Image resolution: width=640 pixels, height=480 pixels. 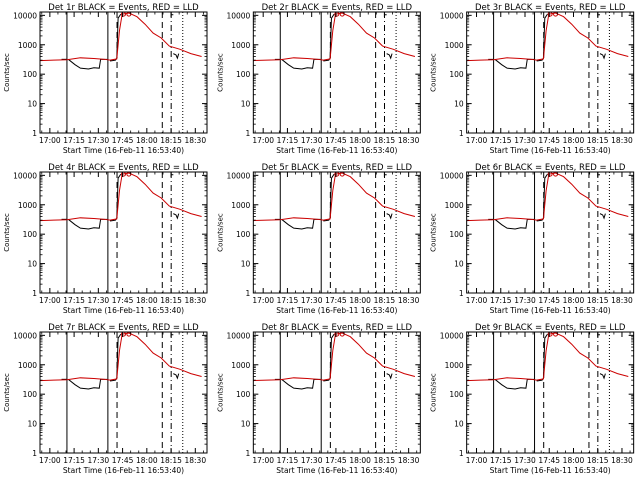 I want to click on panel-title: Det 4r BLACK = Events, RED = LLD, so click(x=123, y=168).